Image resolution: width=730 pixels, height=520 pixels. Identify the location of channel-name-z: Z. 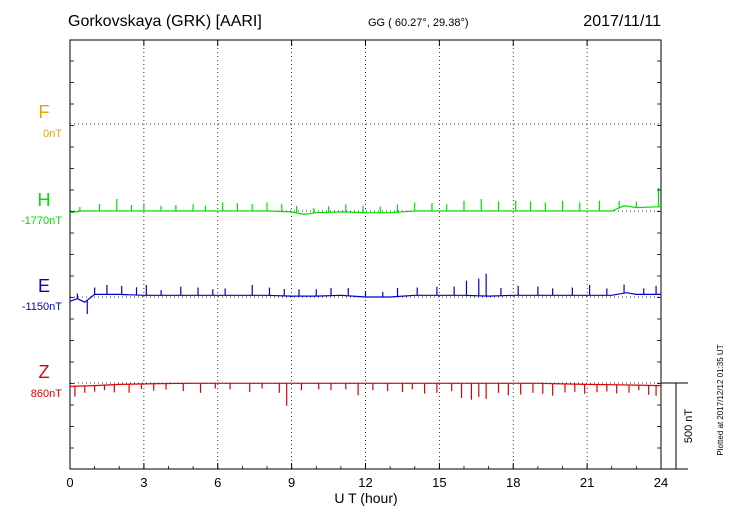
(44, 372).